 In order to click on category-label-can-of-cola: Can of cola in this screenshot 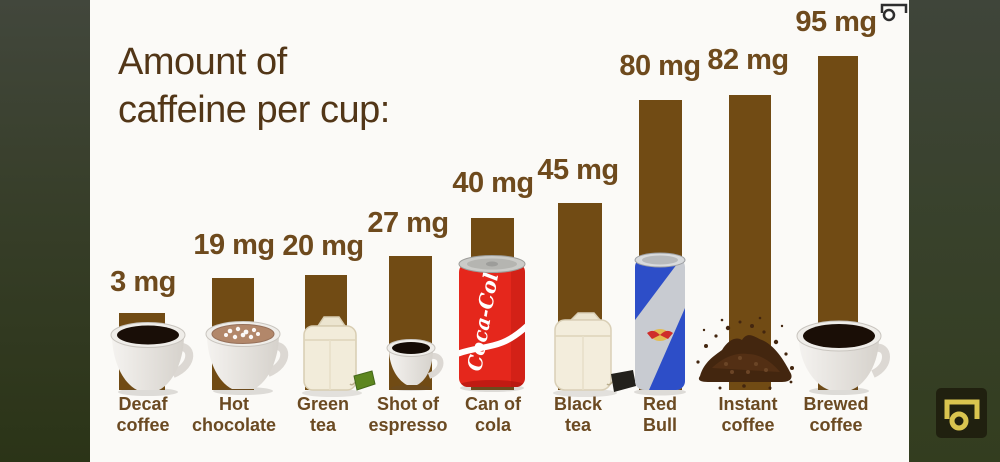, I will do `click(493, 415)`.